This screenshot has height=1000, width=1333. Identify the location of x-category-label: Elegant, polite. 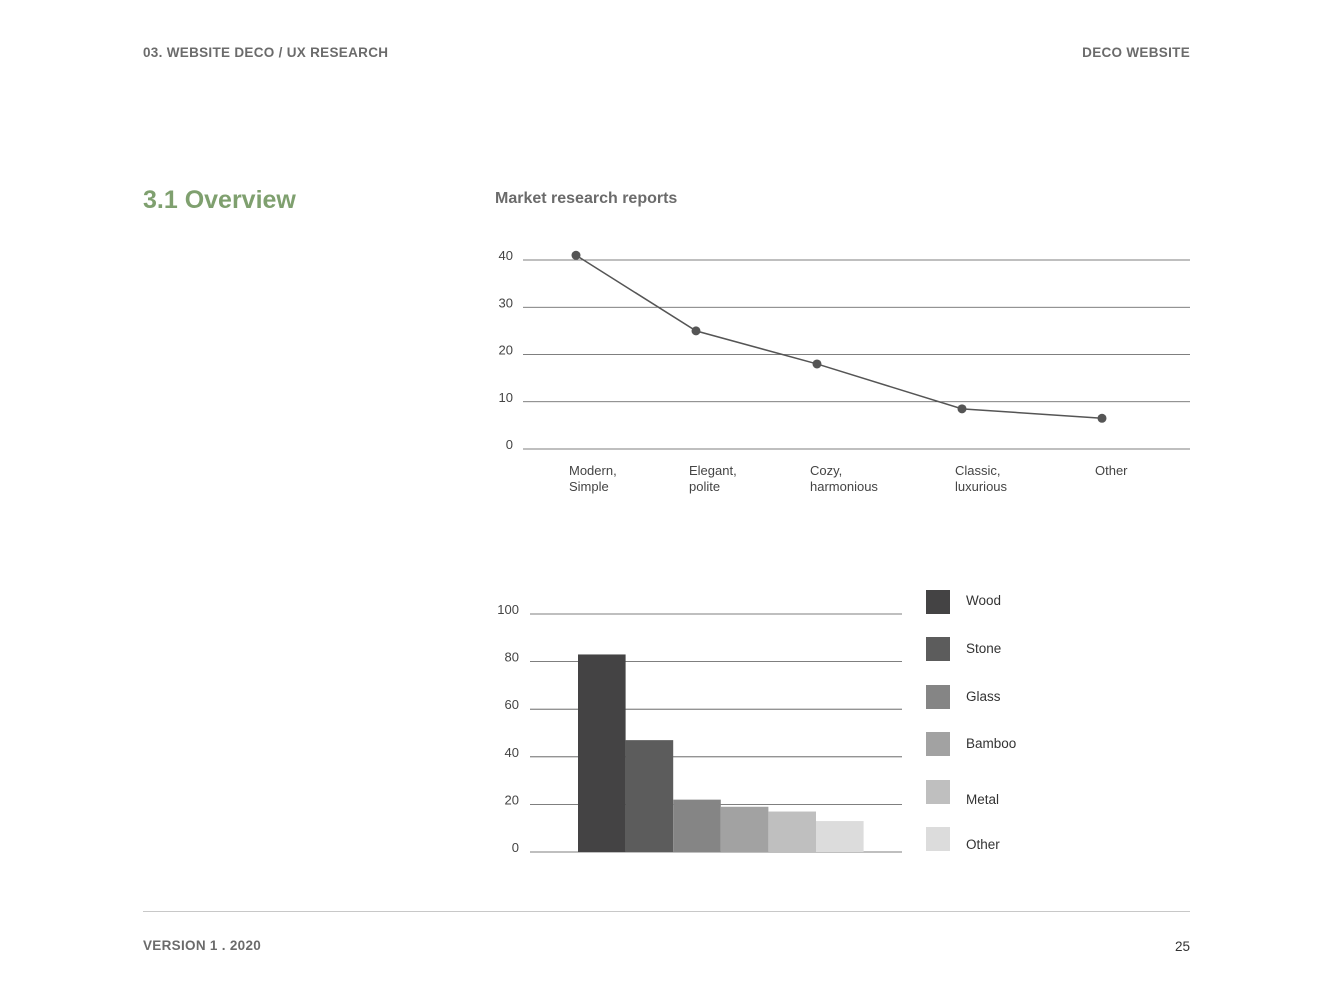
(713, 478).